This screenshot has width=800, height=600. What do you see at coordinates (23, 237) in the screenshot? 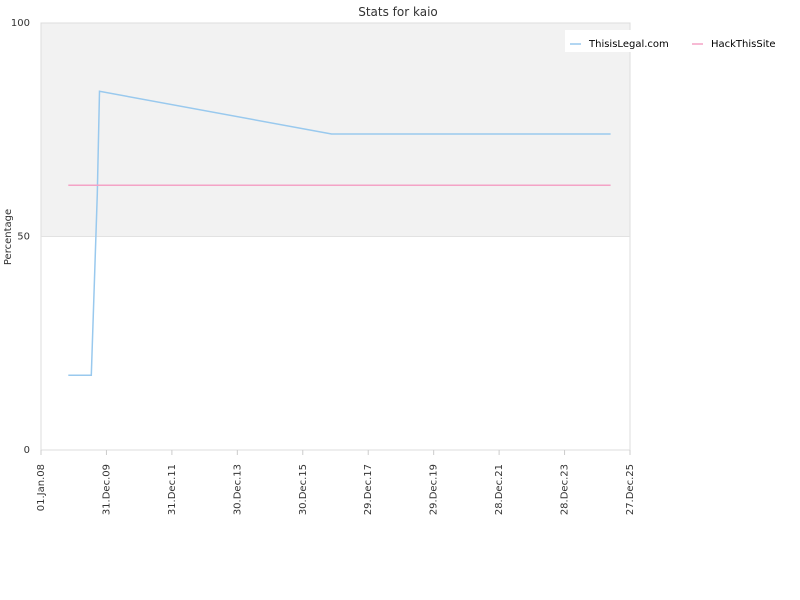
I see `y-tick-label: 50` at bounding box center [23, 237].